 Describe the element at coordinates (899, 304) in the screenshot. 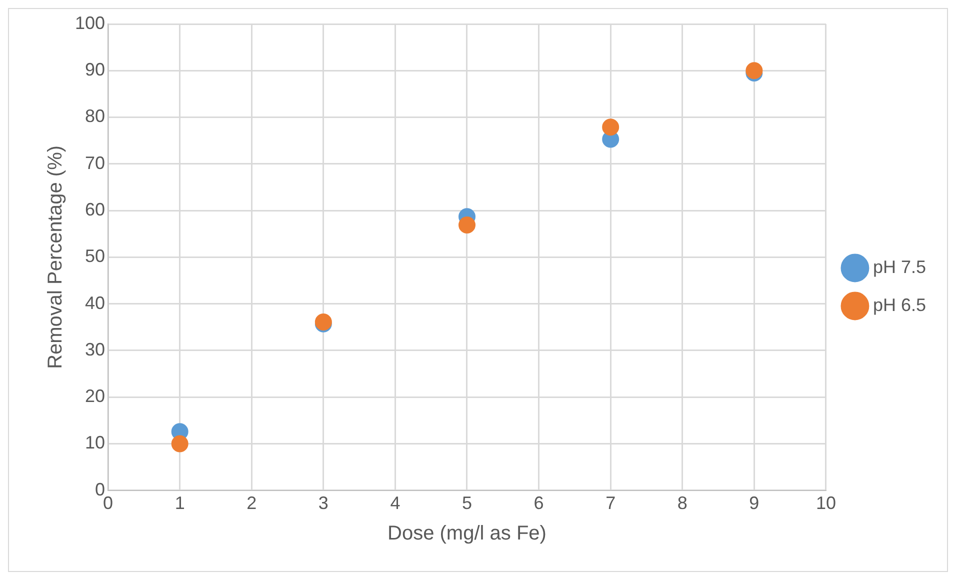

I see `legend-label: pH 6.5` at that location.